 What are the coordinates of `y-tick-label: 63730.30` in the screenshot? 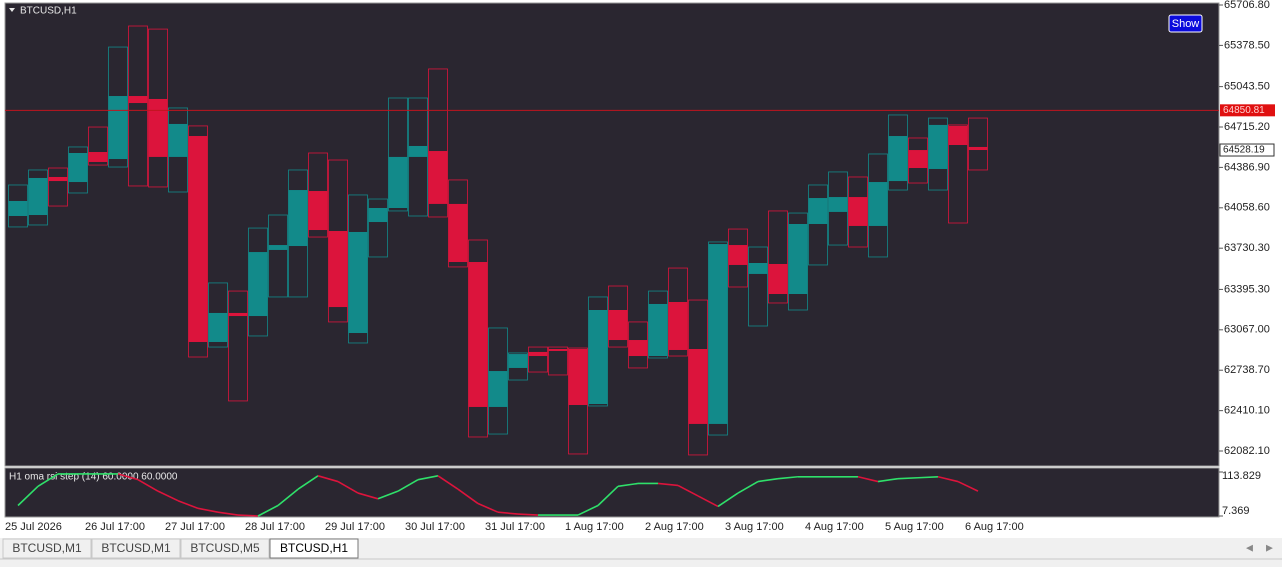 It's located at (1247, 248).